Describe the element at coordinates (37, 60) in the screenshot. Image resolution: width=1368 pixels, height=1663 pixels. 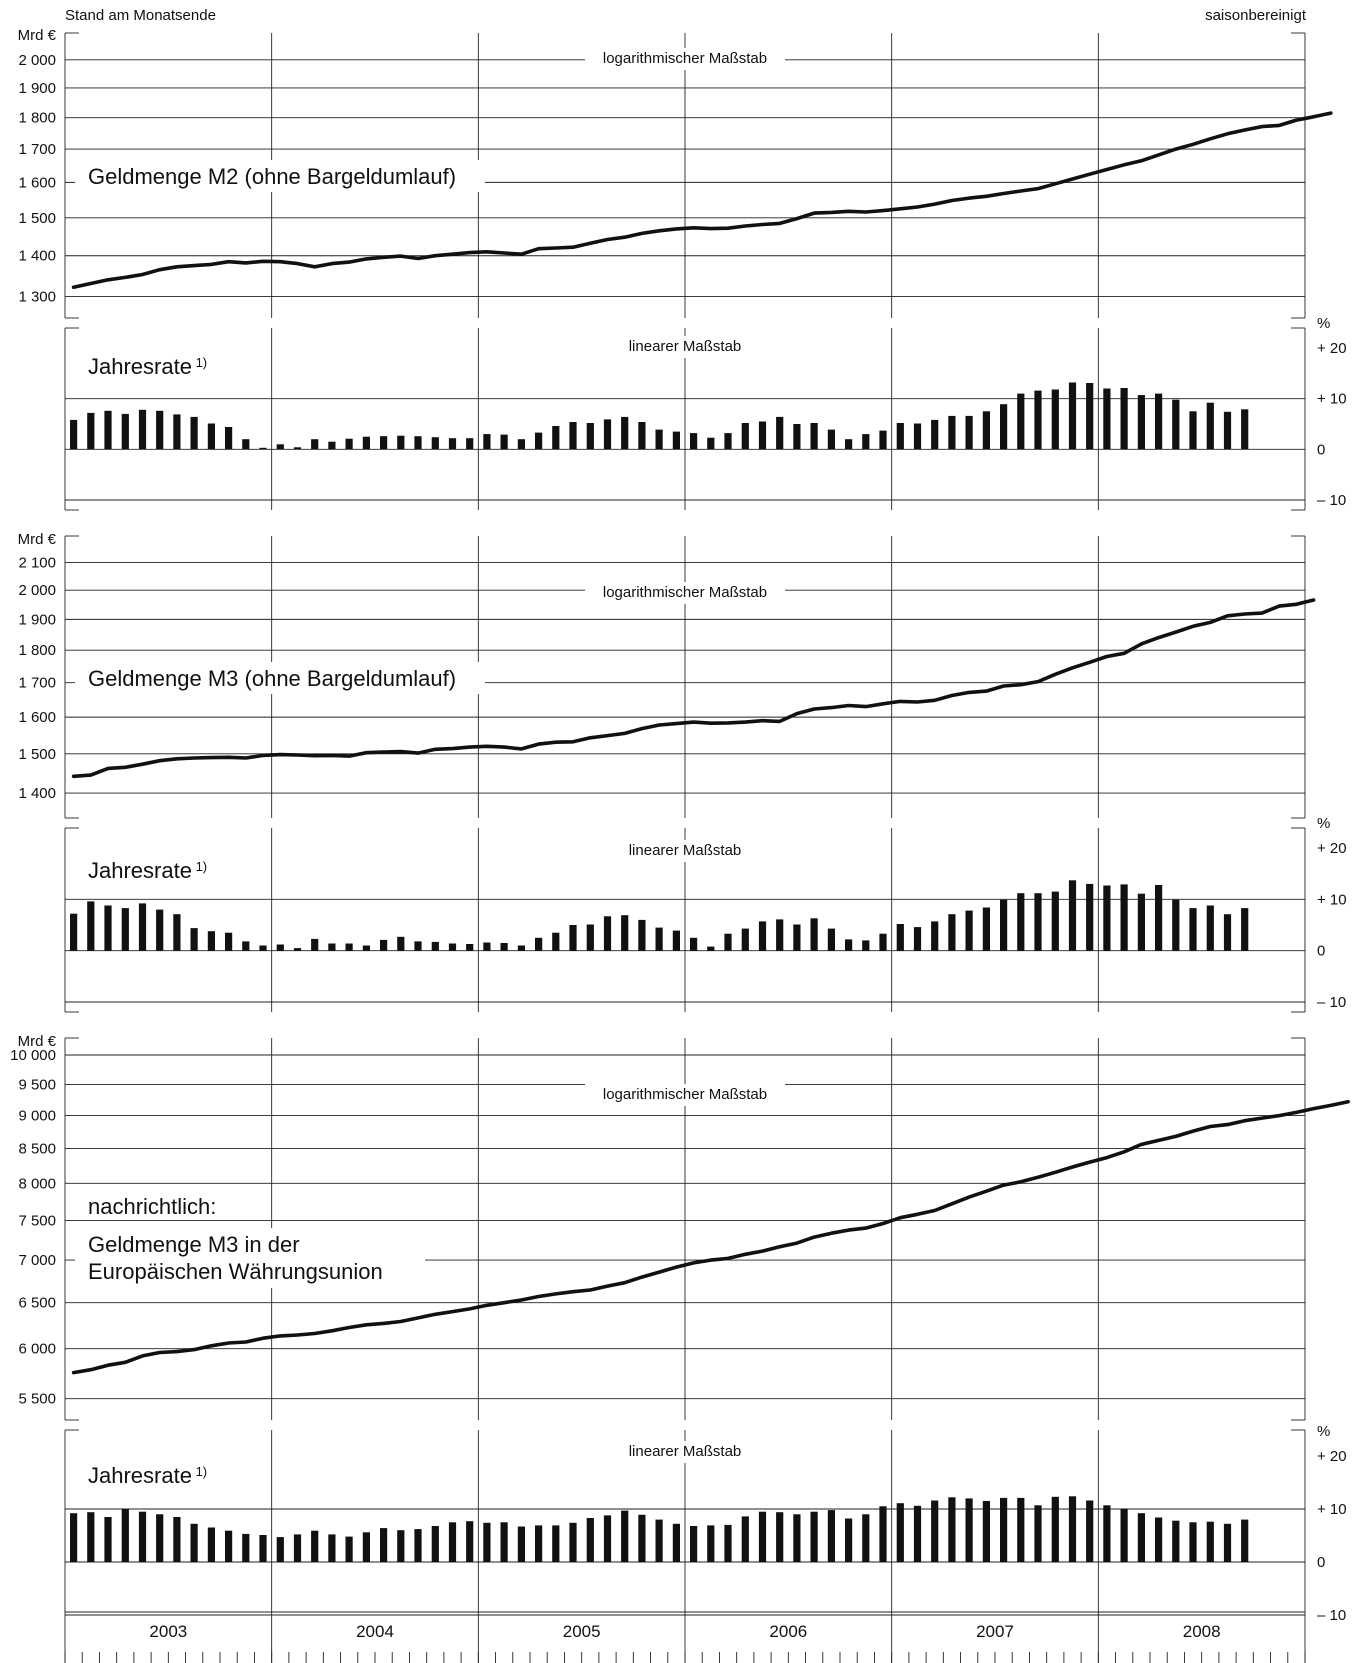
I see `y-tick-label: 2 000` at that location.